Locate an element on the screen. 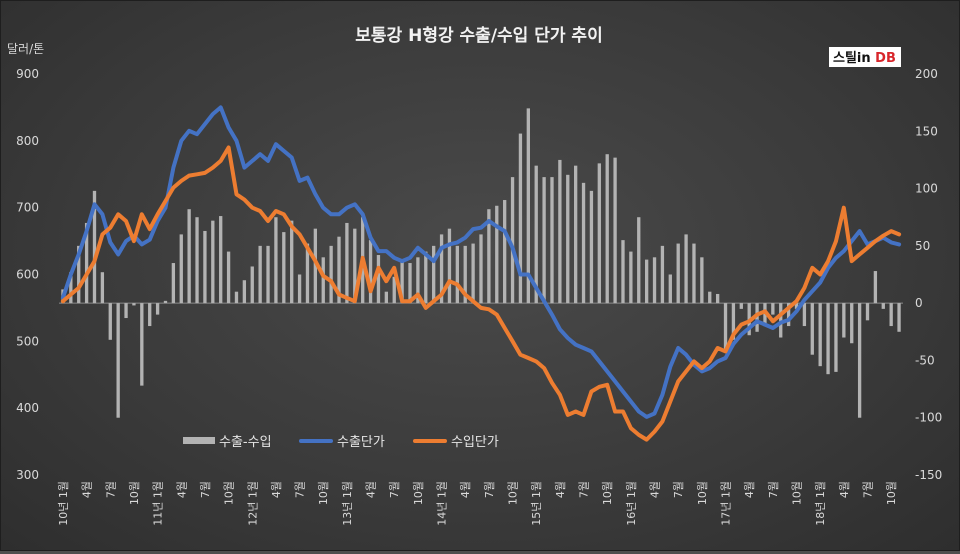 The image size is (960, 554). right-tick-label: 150 is located at coordinates (926, 131).